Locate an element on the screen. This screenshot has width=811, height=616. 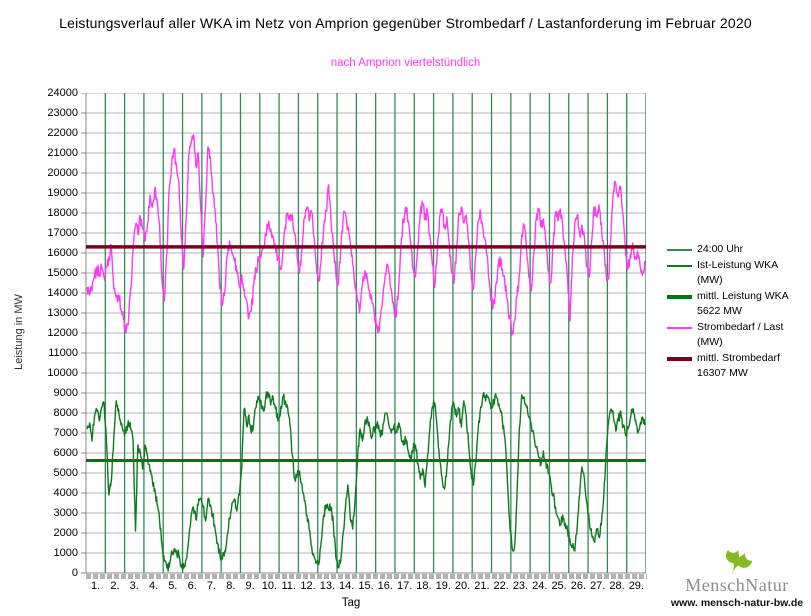
y-tick-label: 17000 is located at coordinates (62, 233).